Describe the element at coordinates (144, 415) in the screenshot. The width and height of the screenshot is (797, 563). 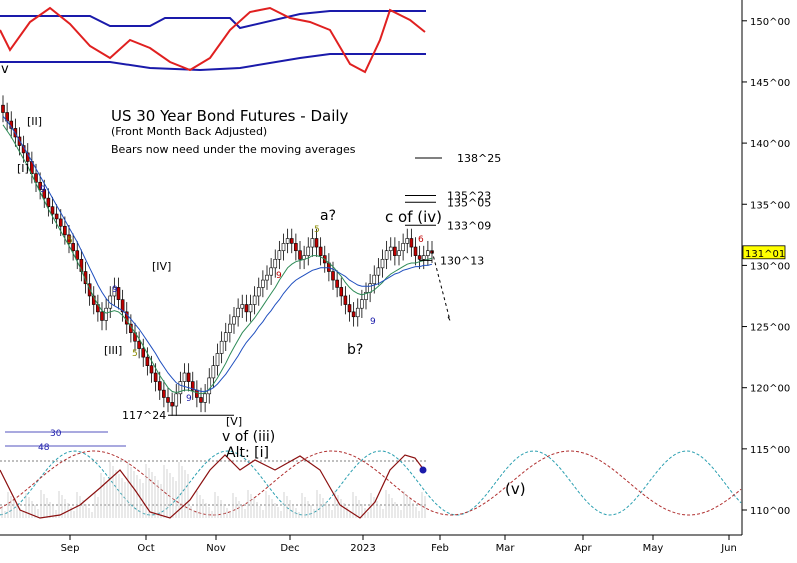
I see `price-level-label: 117^24` at that location.